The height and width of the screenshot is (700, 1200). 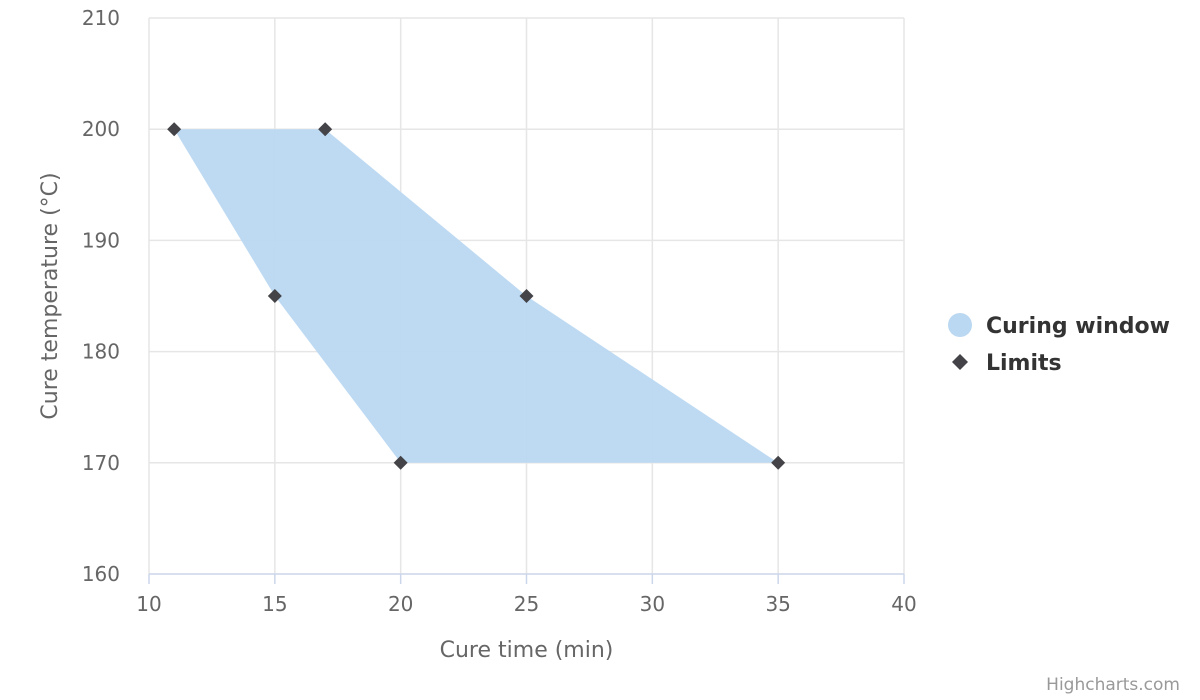 I want to click on y-tick-label: 190, so click(x=101, y=240).